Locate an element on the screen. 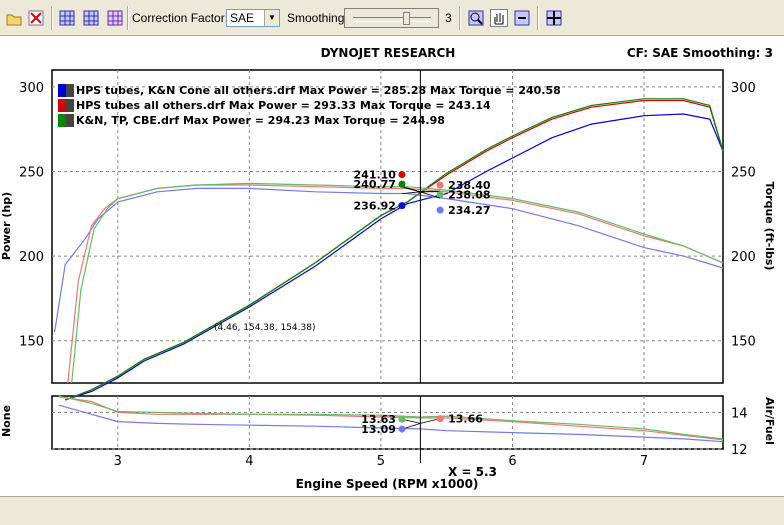 The height and width of the screenshot is (525, 784). cursor-x-label: X = 5.3 is located at coordinates (472, 472).